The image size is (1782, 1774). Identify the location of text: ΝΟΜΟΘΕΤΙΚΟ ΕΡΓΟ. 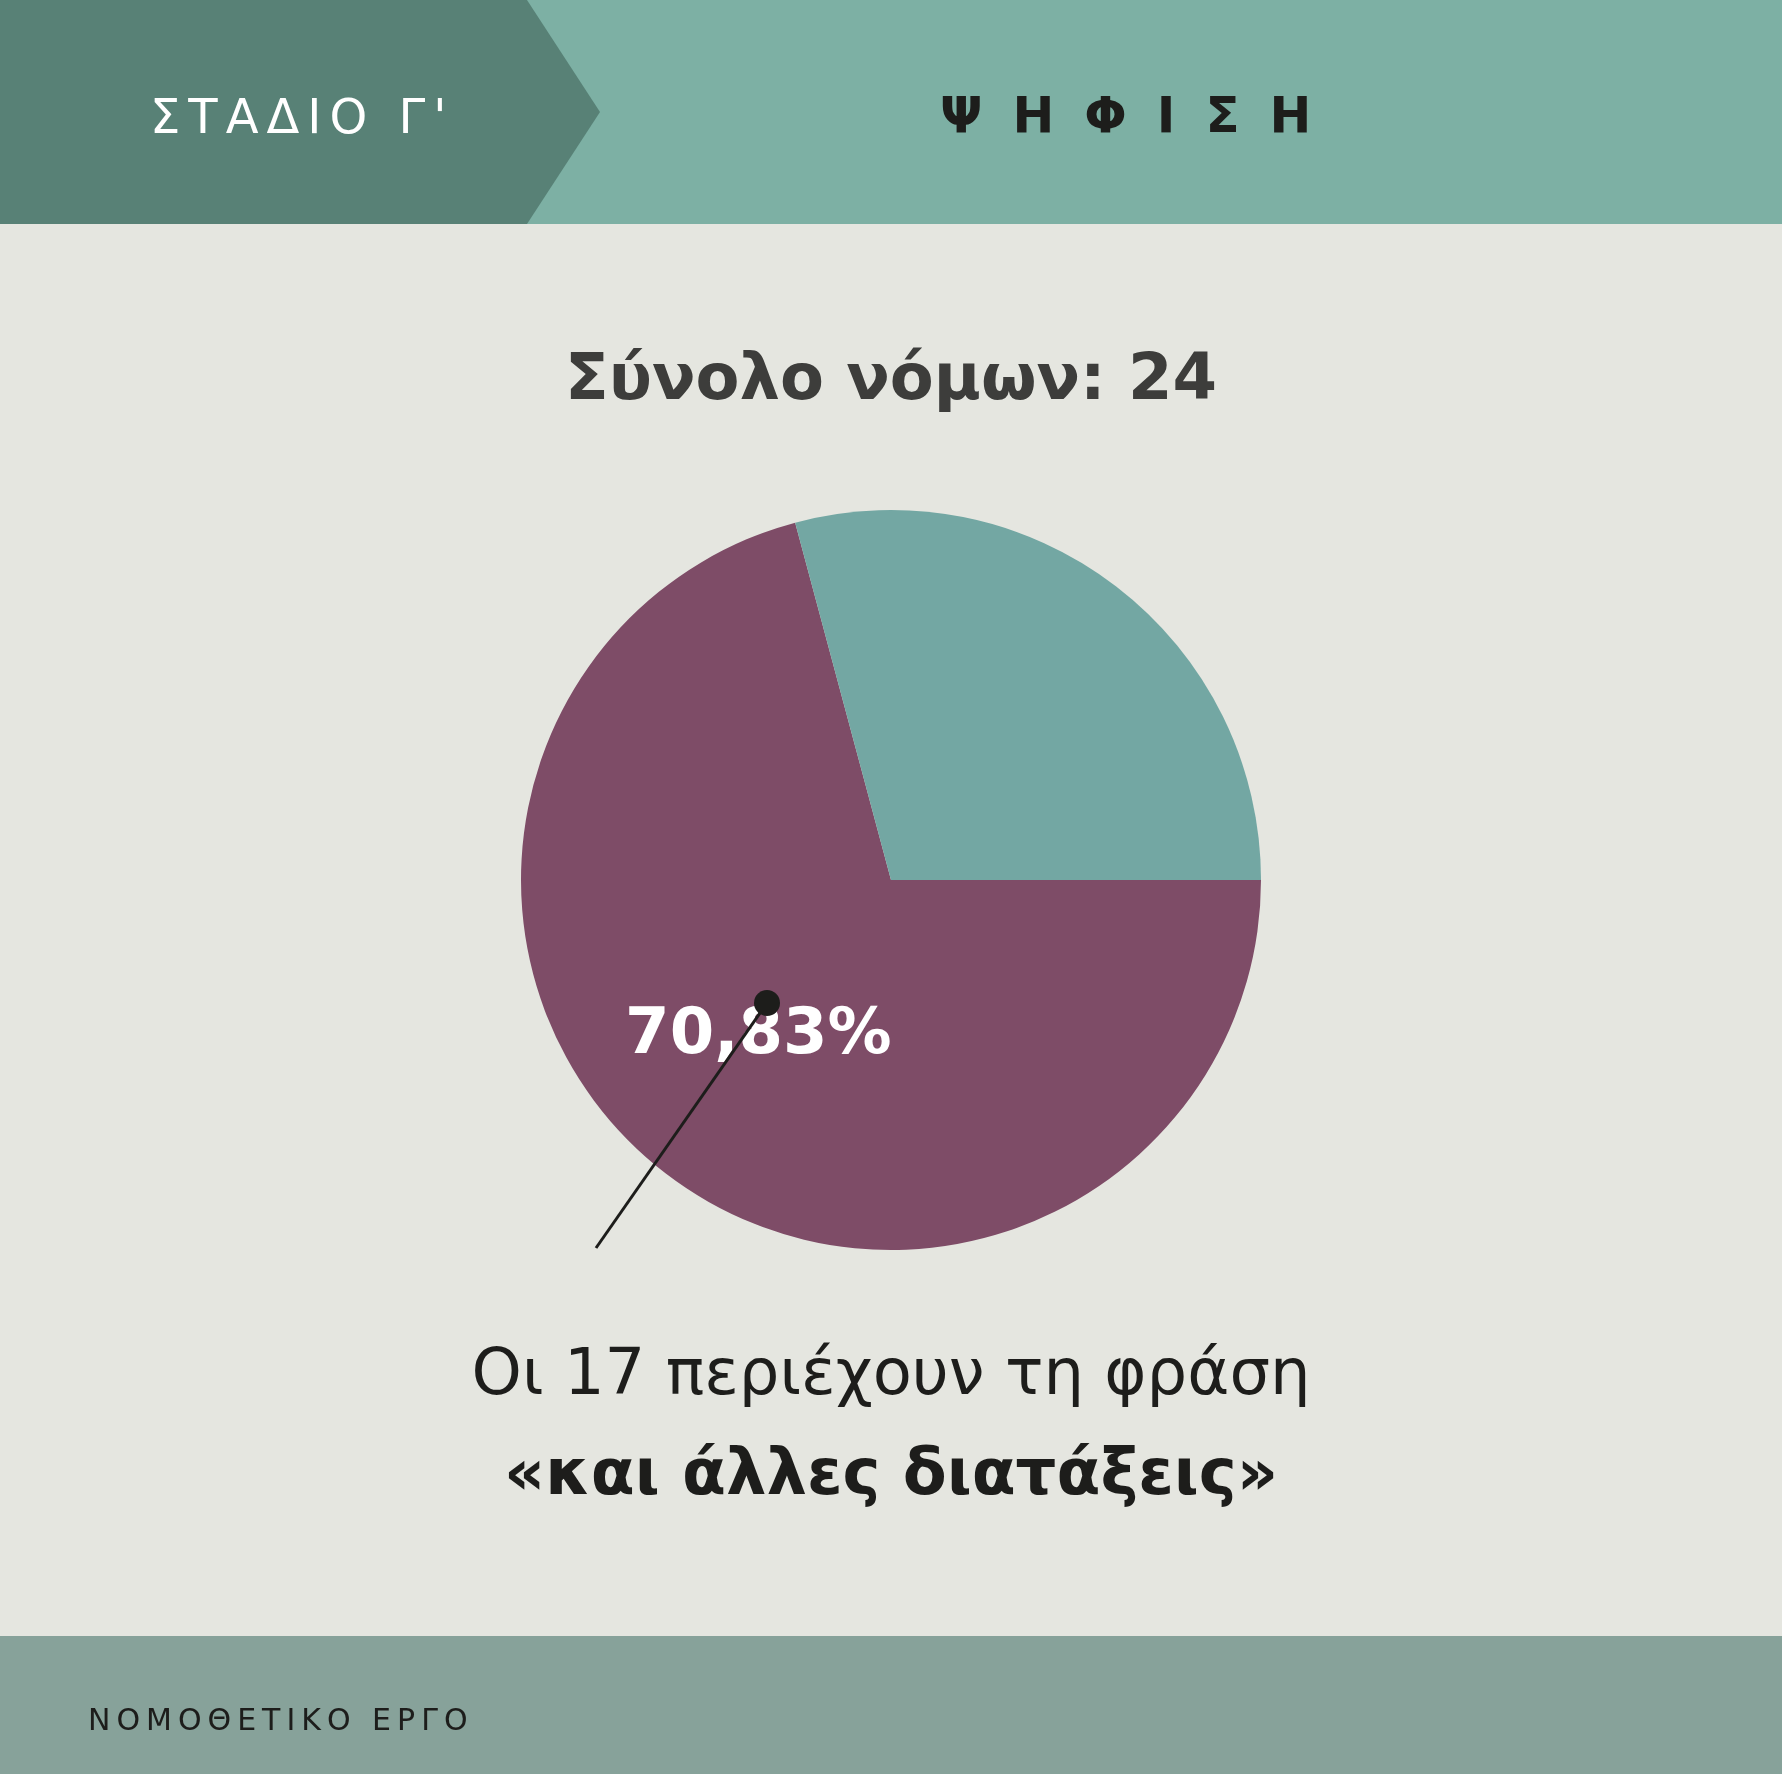
(281, 1719).